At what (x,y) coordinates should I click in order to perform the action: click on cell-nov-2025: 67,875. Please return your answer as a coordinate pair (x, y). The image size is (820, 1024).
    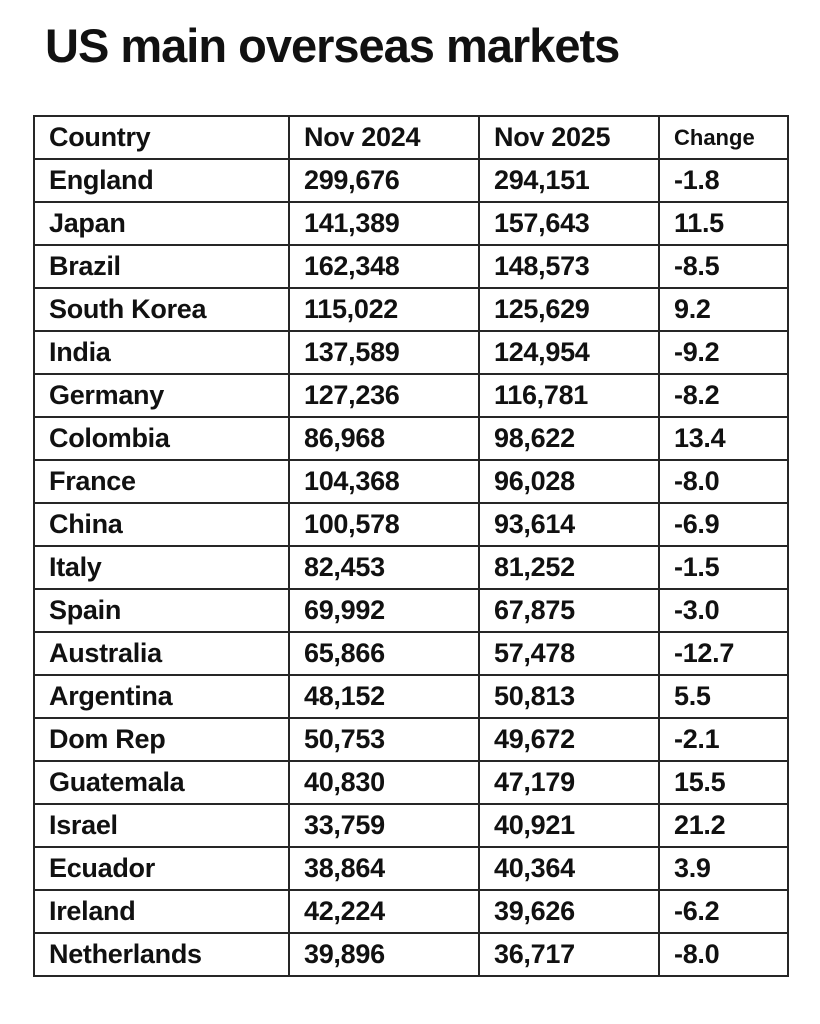
    Looking at the image, I should click on (569, 610).